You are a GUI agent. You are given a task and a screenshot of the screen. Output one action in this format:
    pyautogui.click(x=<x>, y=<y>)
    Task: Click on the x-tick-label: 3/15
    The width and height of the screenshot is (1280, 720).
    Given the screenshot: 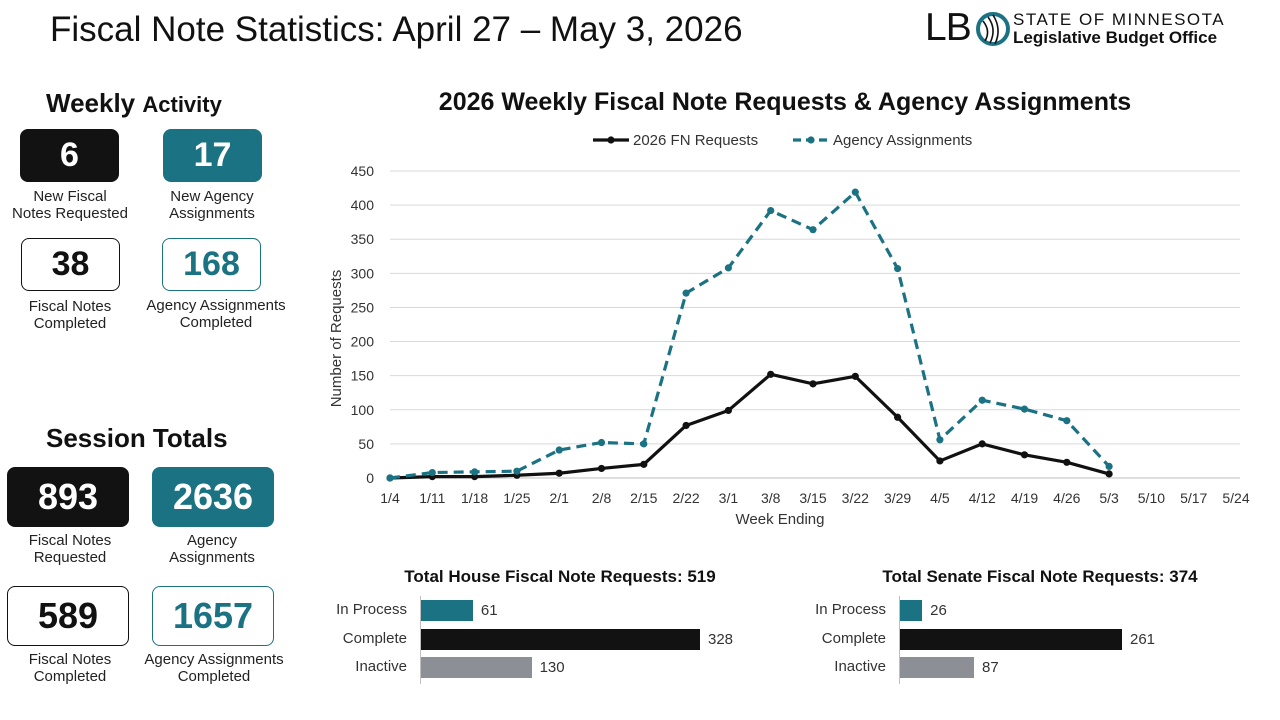 What is the action you would take?
    pyautogui.click(x=812, y=498)
    